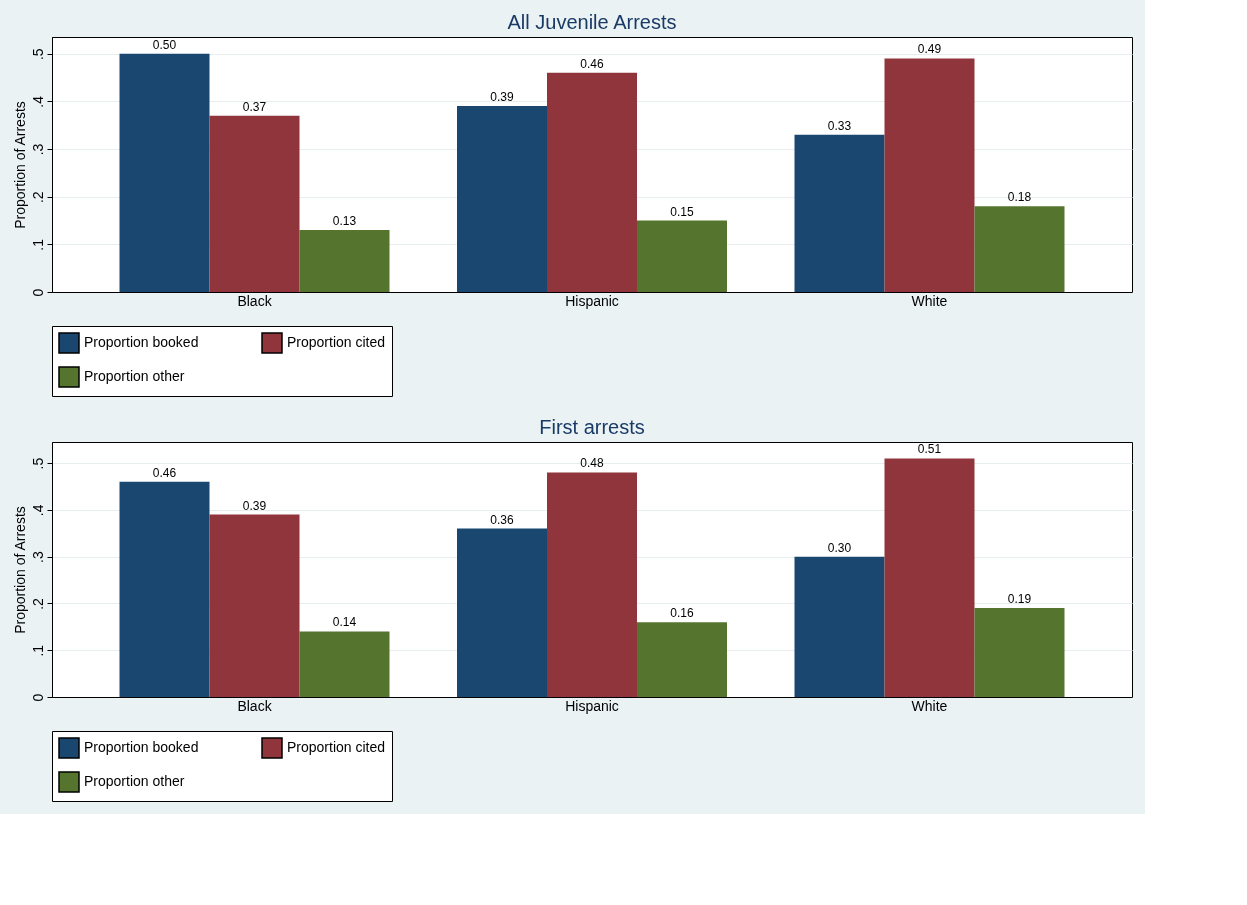 Image resolution: width=1247 pixels, height=905 pixels. What do you see at coordinates (592, 427) in the screenshot?
I see `chart-title: First arrests` at bounding box center [592, 427].